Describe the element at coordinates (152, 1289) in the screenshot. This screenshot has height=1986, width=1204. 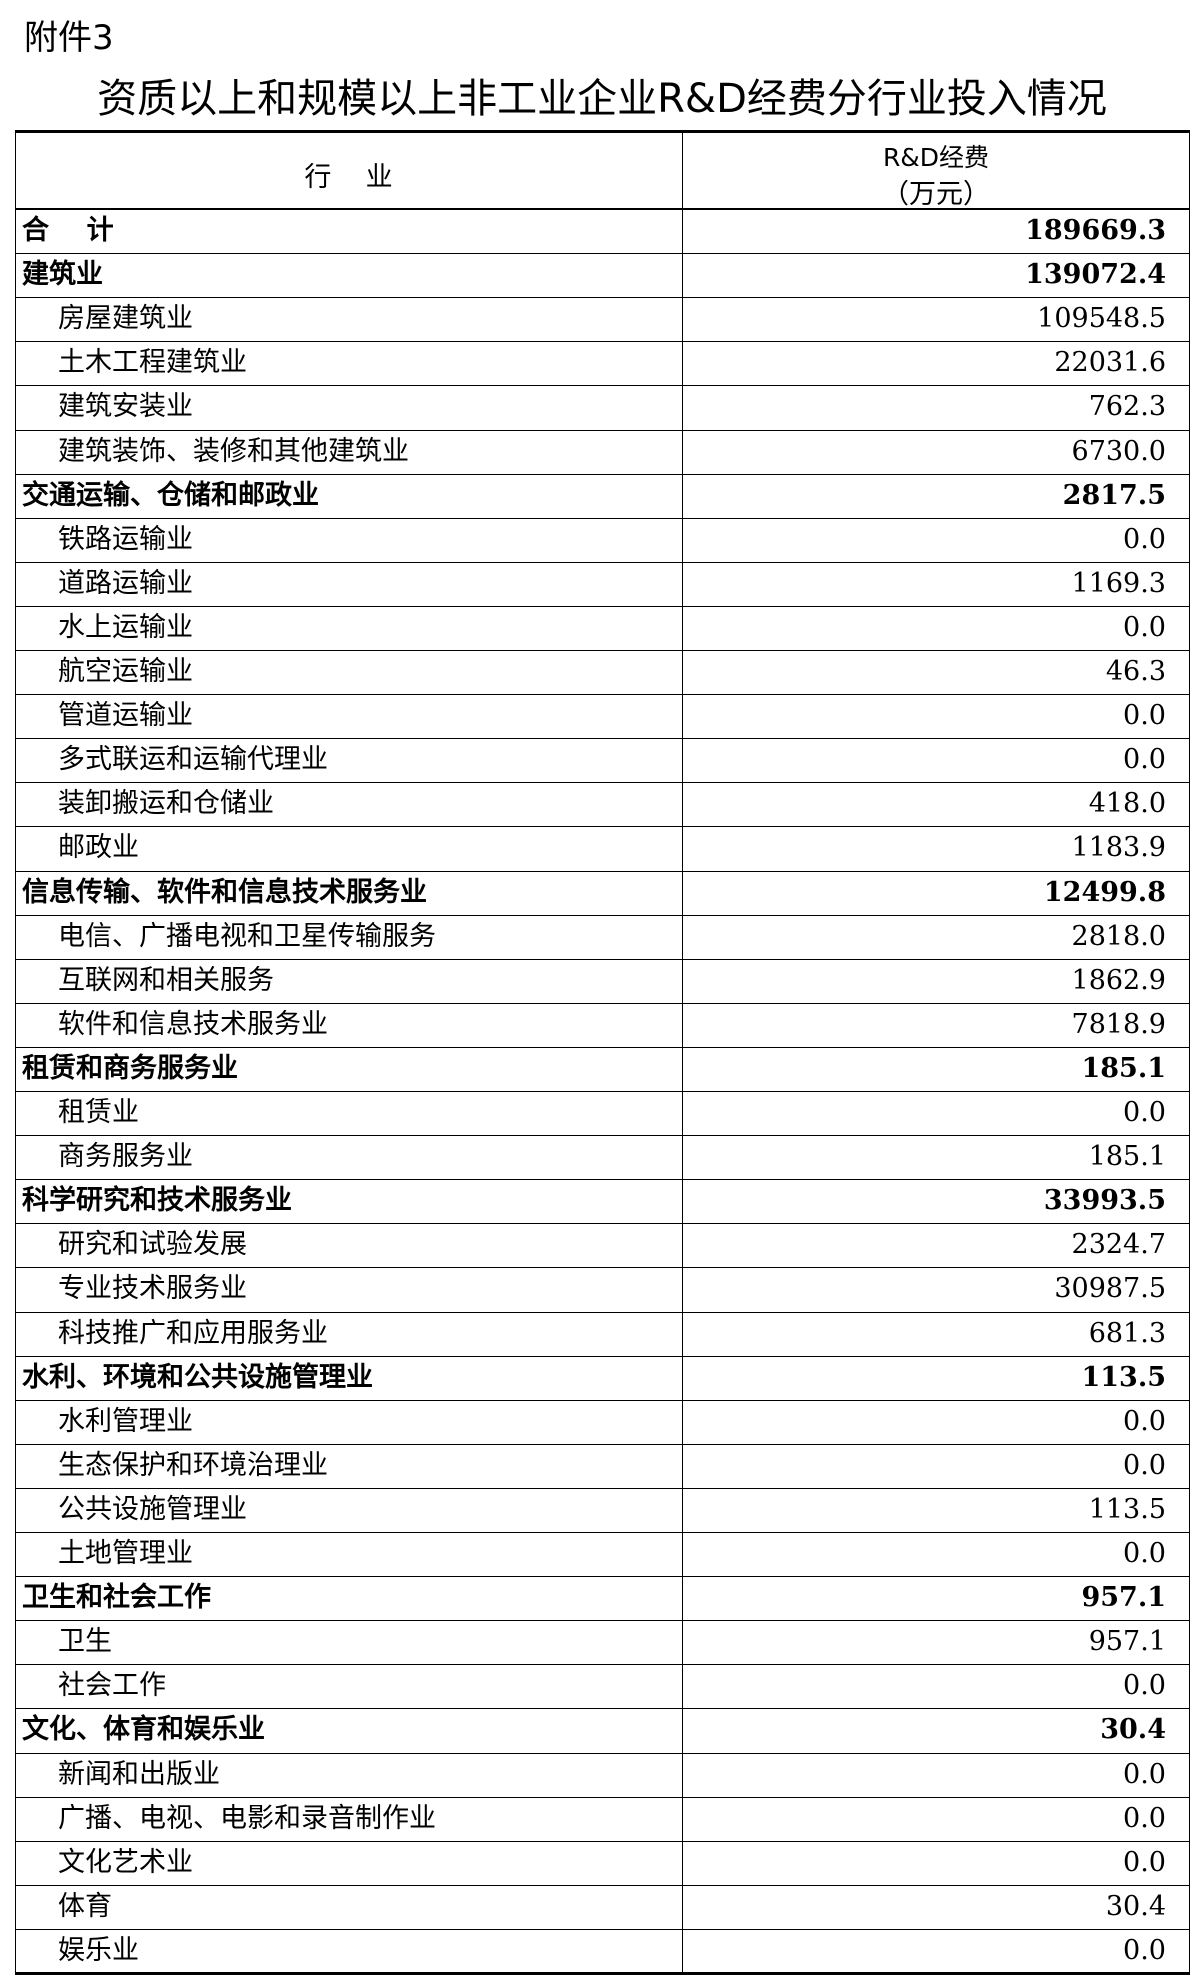
I see `row-label: 专业技术服务业` at that location.